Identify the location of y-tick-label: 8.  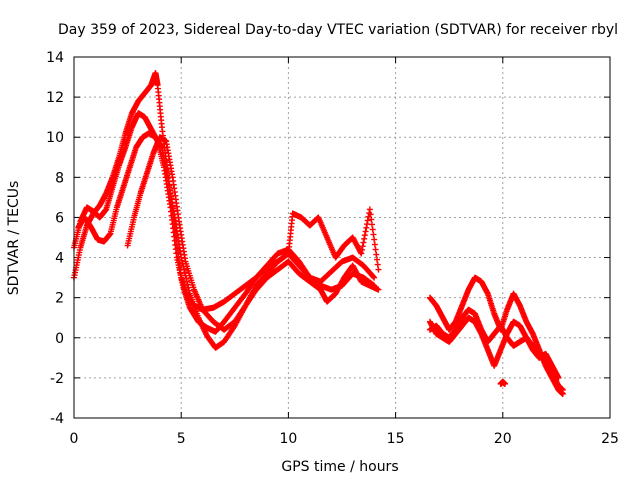
(59, 178).